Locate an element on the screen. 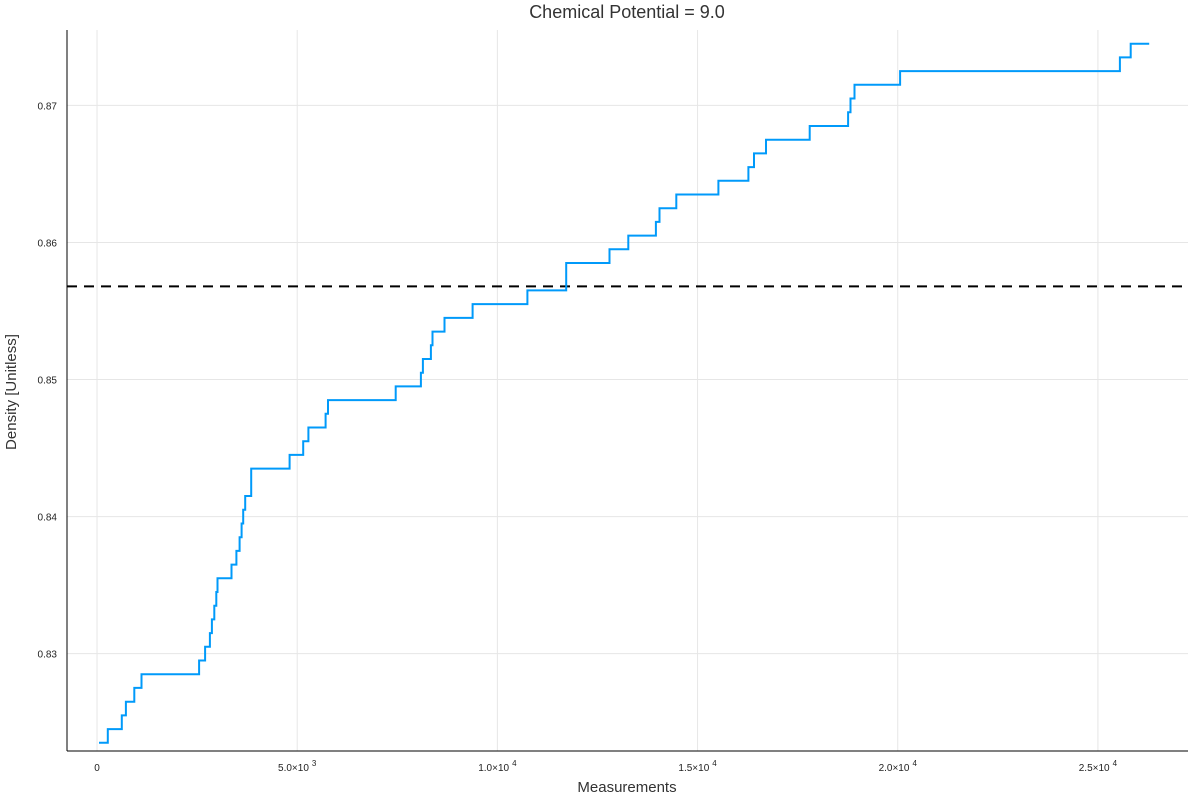 Image resolution: width=1200 pixels, height=800 pixels. y-tick-label: 0.86 is located at coordinates (48, 243).